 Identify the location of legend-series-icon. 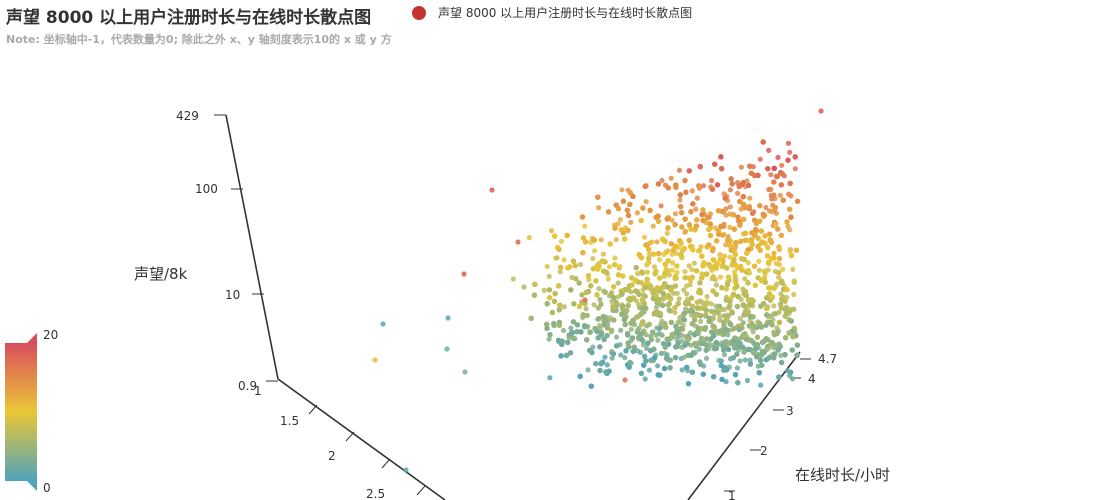
(419, 12).